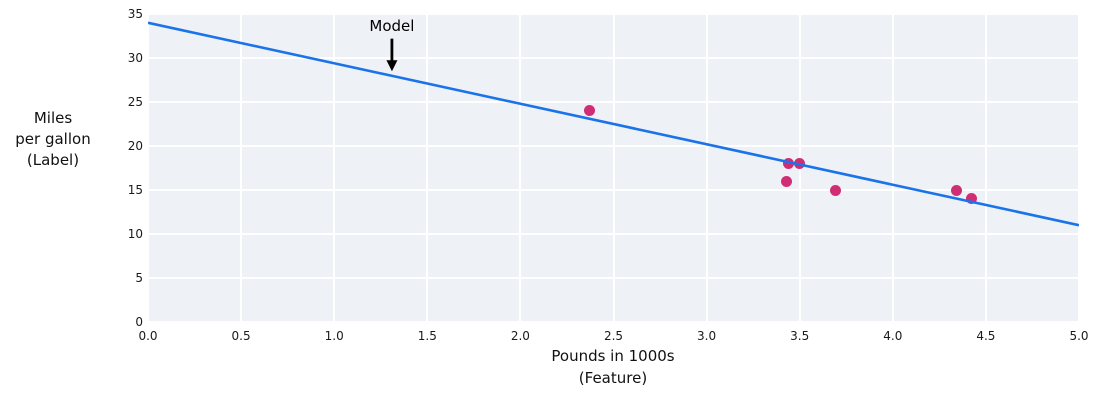  What do you see at coordinates (53, 118) in the screenshot?
I see `y-axis-label-line: Miles` at bounding box center [53, 118].